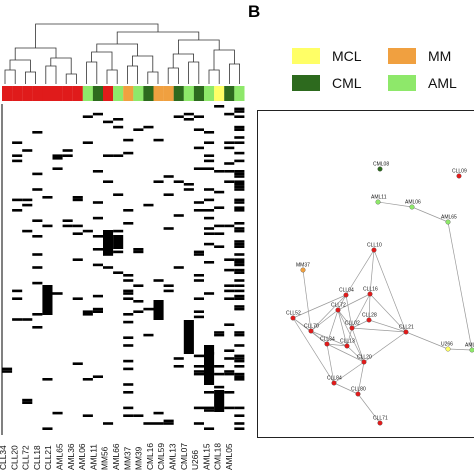  What do you see at coordinates (380, 419) in the screenshot?
I see `network-node-label: CLL71` at bounding box center [380, 419].